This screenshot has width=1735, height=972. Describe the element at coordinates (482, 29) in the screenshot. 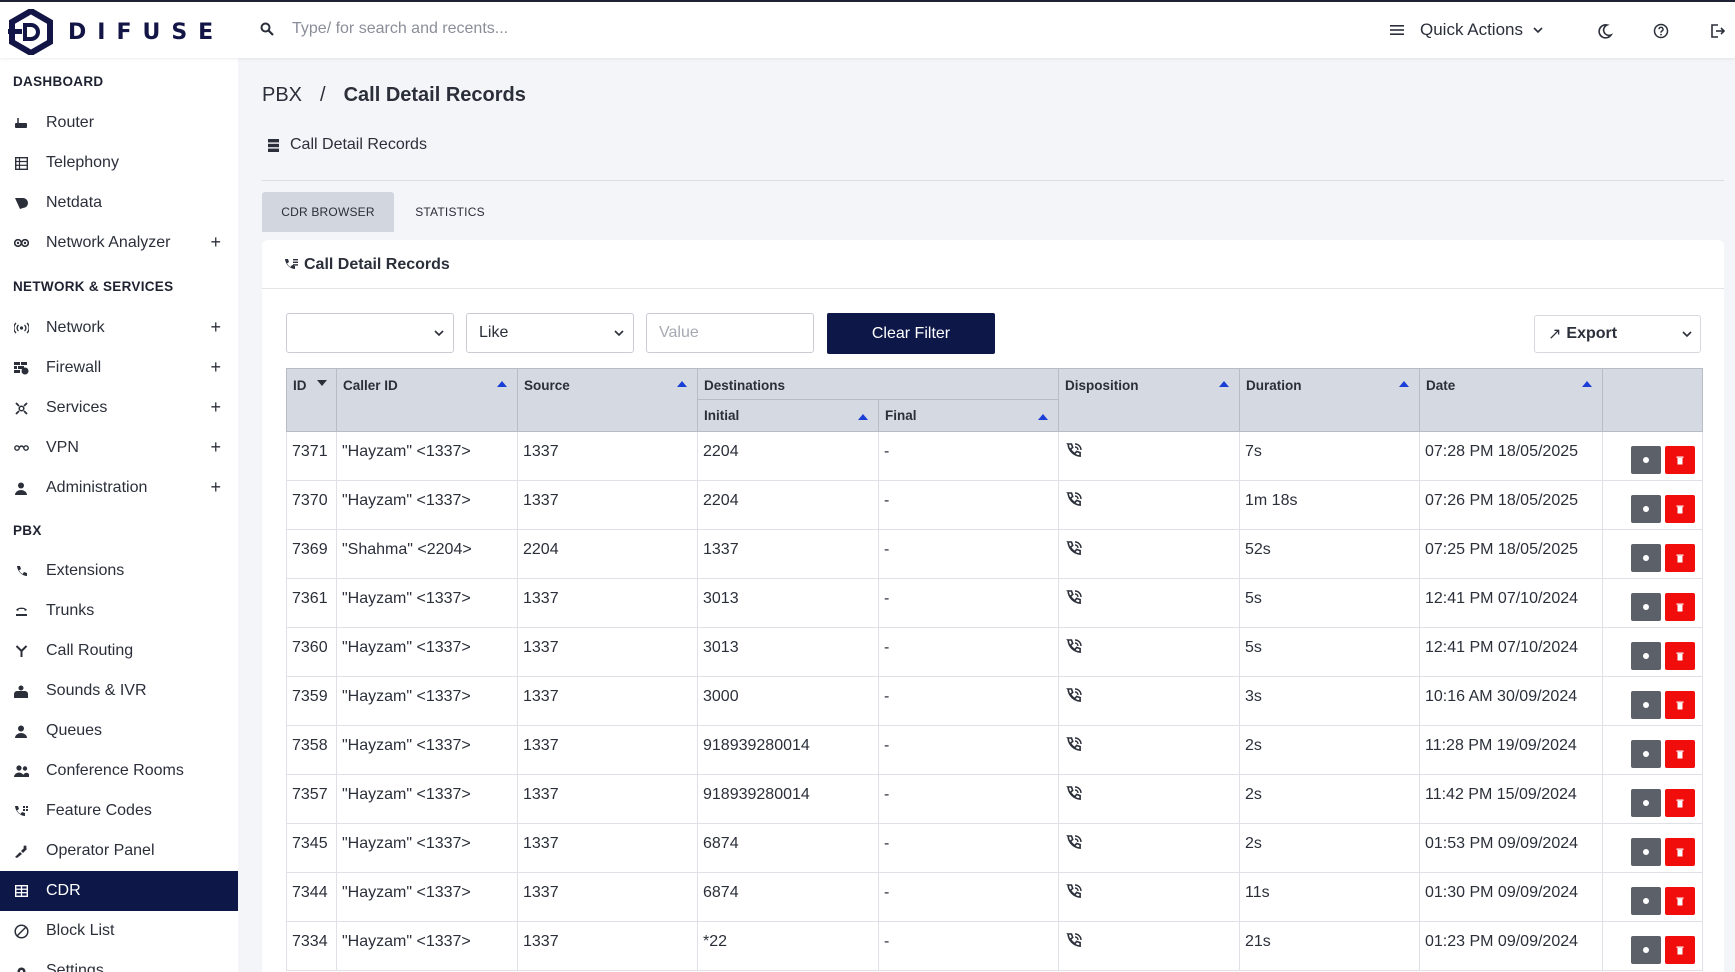

I see `search-input` at that location.